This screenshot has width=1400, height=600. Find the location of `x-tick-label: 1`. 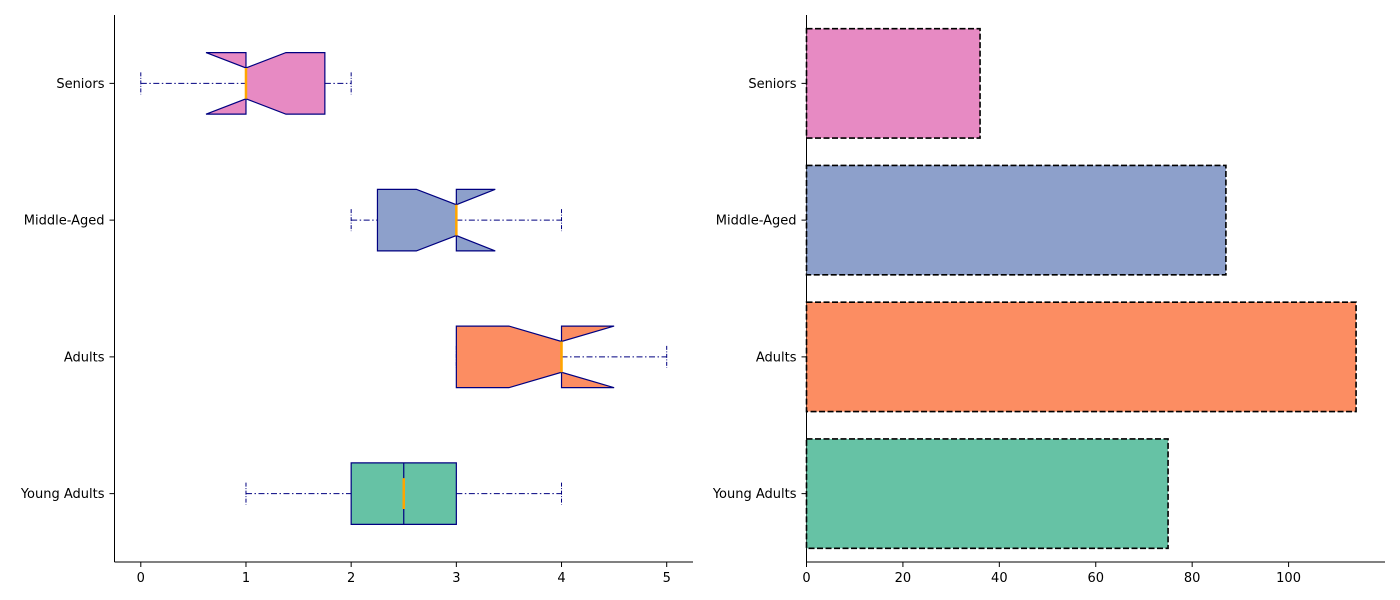

x-tick-label: 1 is located at coordinates (246, 578).